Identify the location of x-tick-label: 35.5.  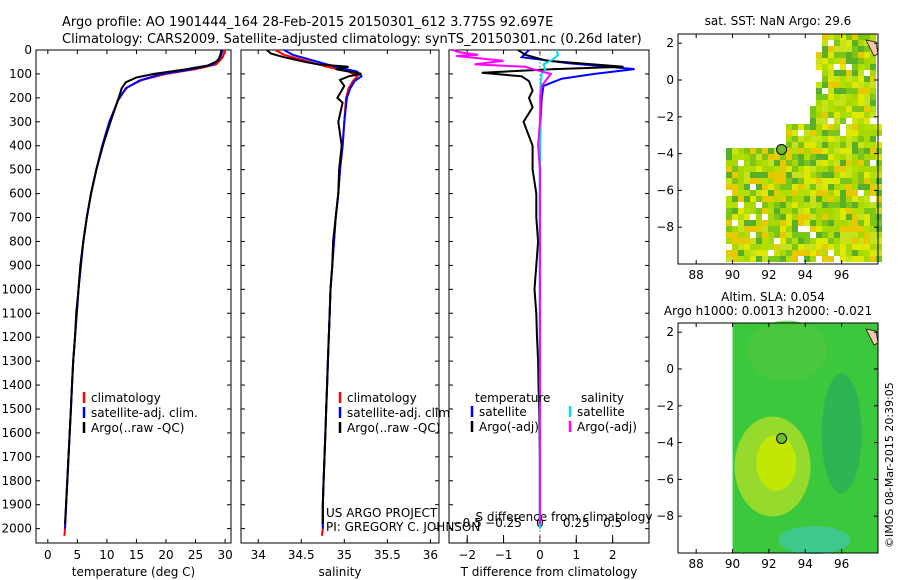
(387, 555).